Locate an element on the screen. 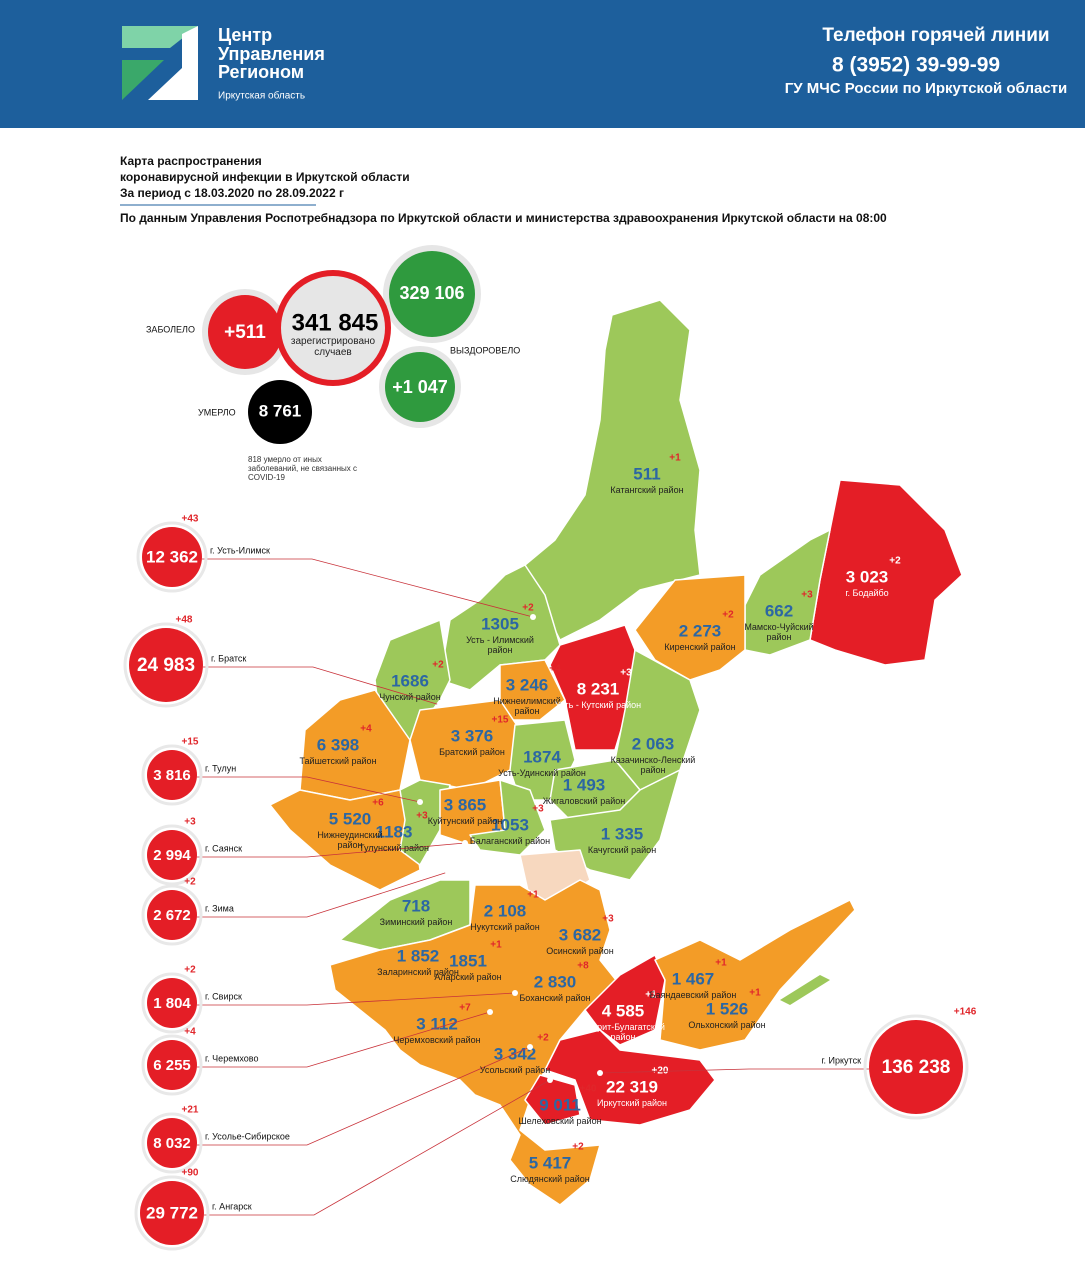 This screenshot has width=1085, height=1280. district-total: 2 273 is located at coordinates (700, 630).